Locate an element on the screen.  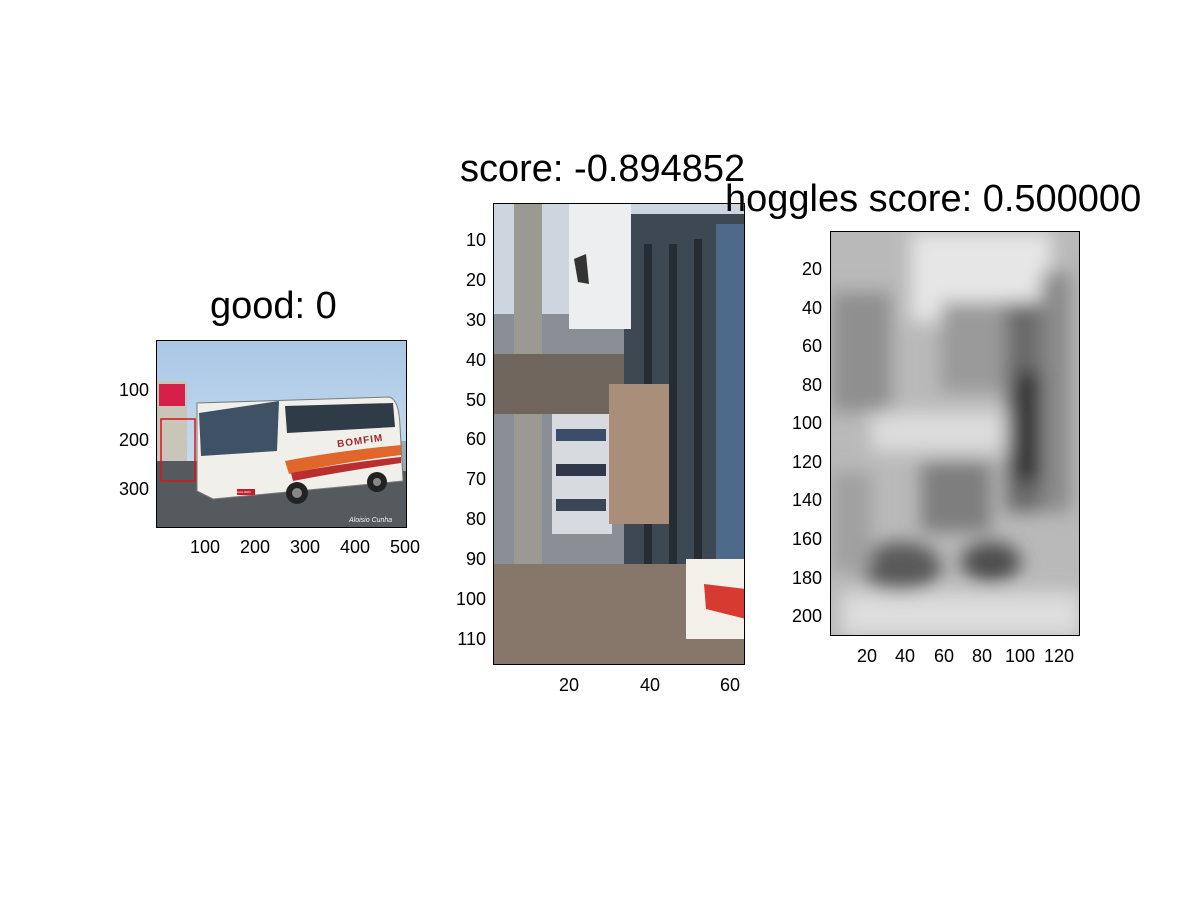
hoggles-visualization is located at coordinates (955, 433).